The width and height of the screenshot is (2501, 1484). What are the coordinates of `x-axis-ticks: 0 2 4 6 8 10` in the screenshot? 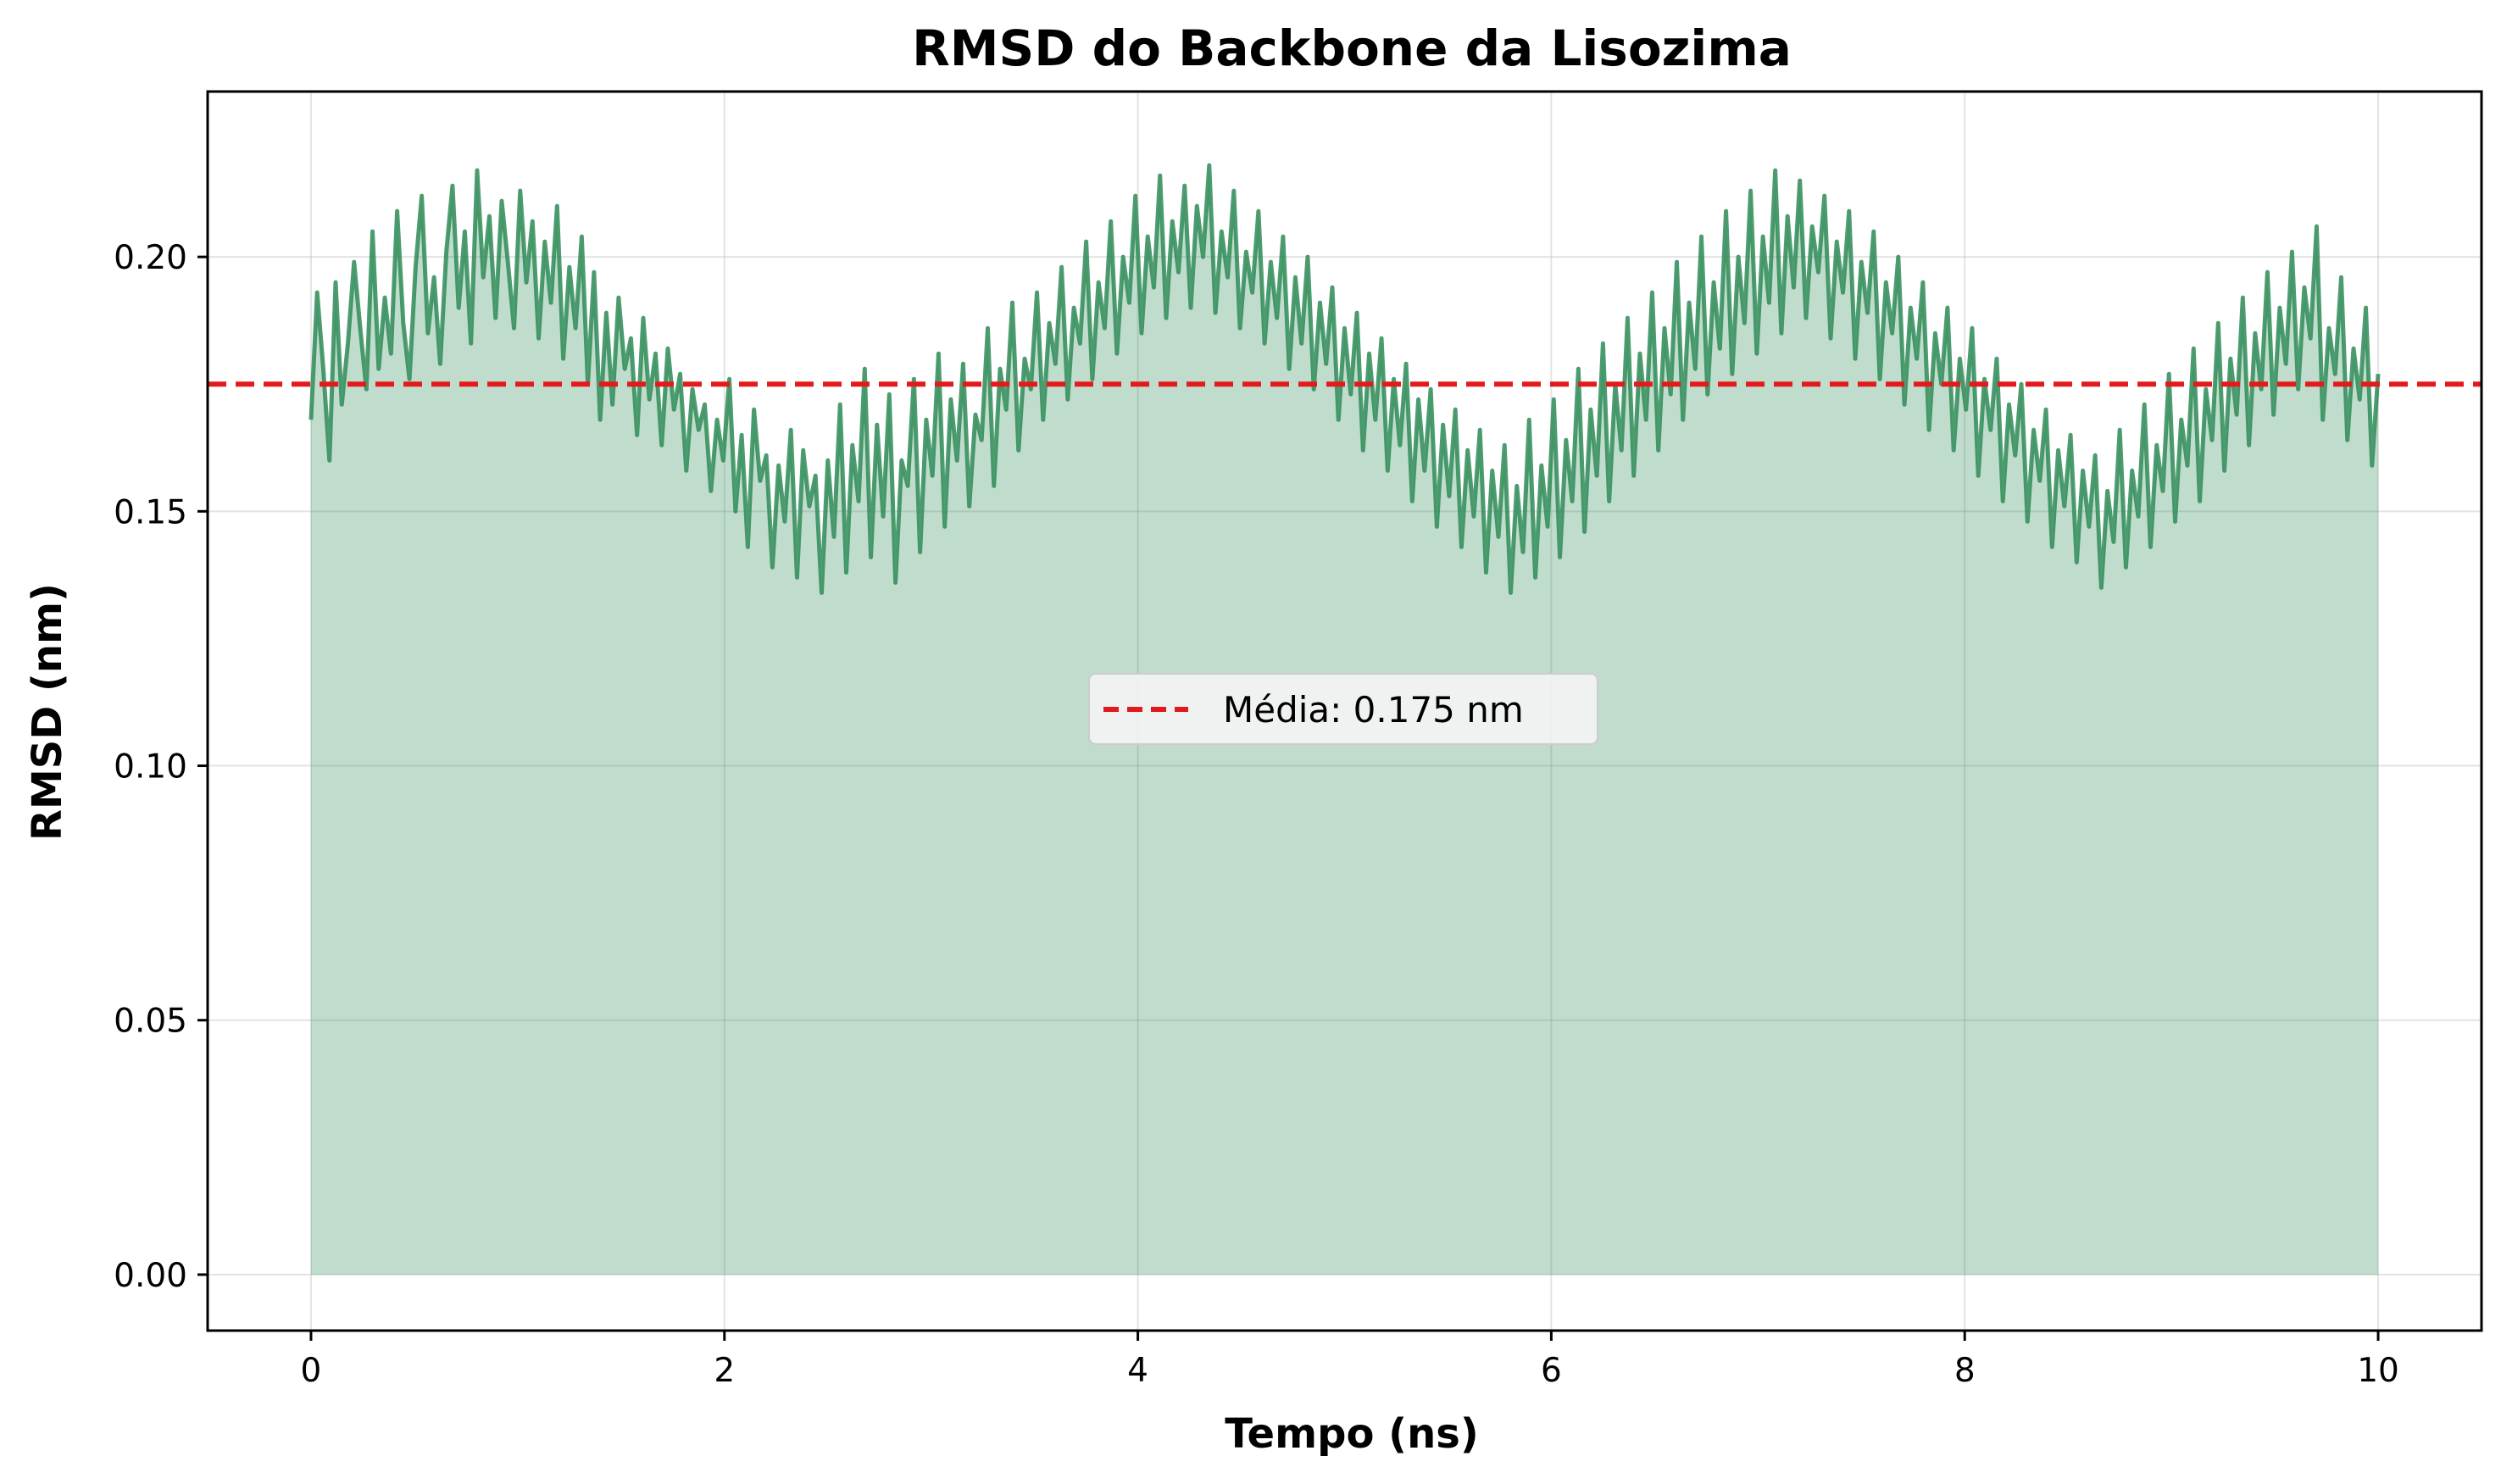 It's located at (1350, 1361).